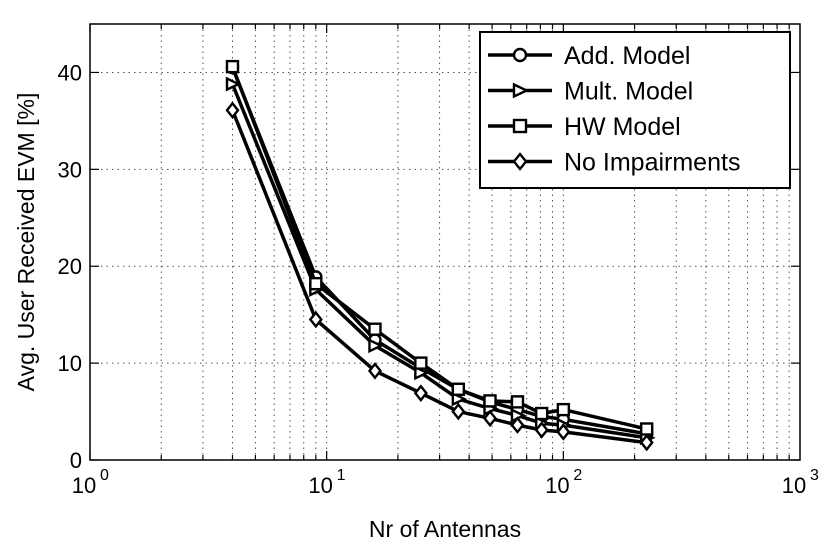 Image resolution: width=830 pixels, height=545 pixels. Describe the element at coordinates (341, 475) in the screenshot. I see `x-tick-label-exponent: 1` at that location.